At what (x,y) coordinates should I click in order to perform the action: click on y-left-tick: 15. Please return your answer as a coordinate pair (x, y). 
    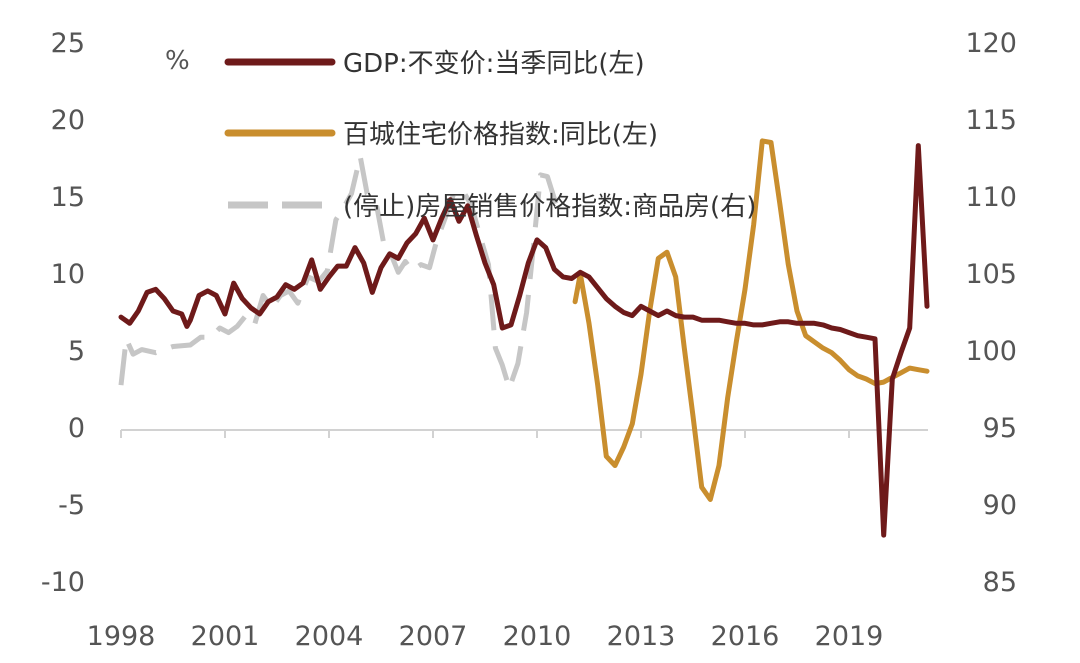
    Looking at the image, I should click on (68, 197).